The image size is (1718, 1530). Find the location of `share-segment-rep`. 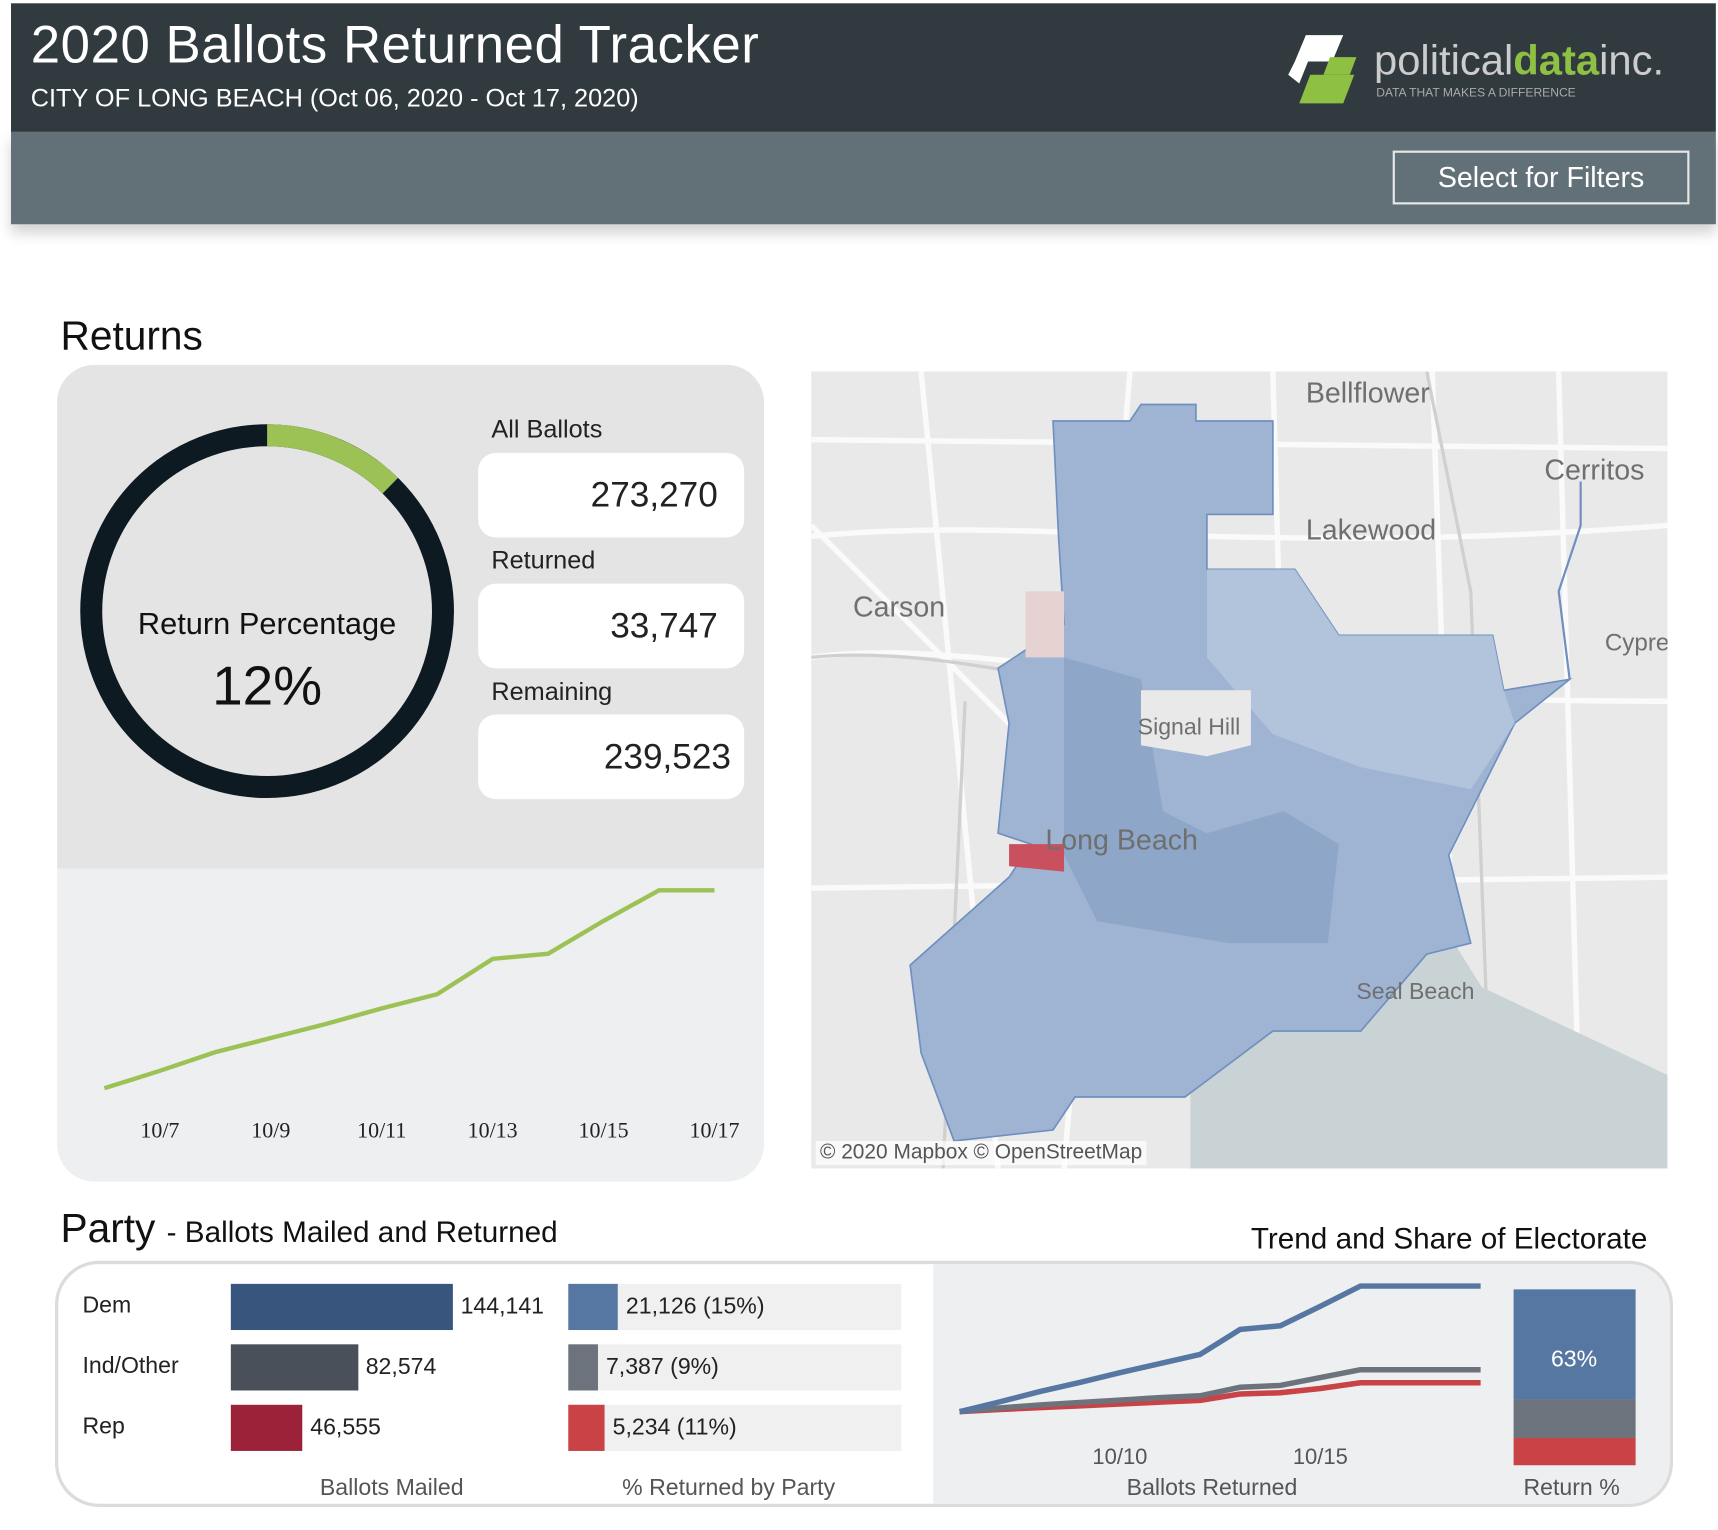

share-segment-rep is located at coordinates (1574, 1451).